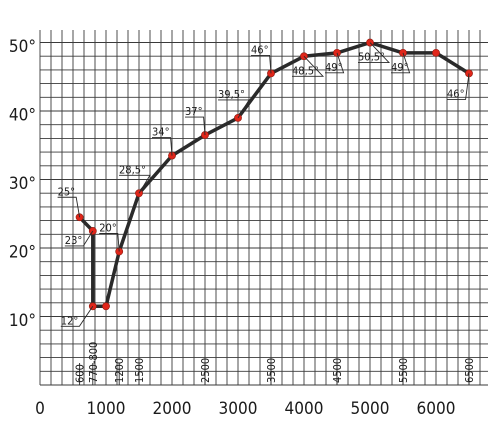 Image resolution: width=503 pixels, height=434 pixels. Describe the element at coordinates (271, 370) in the screenshot. I see `axis-mark-label: 3500` at that location.